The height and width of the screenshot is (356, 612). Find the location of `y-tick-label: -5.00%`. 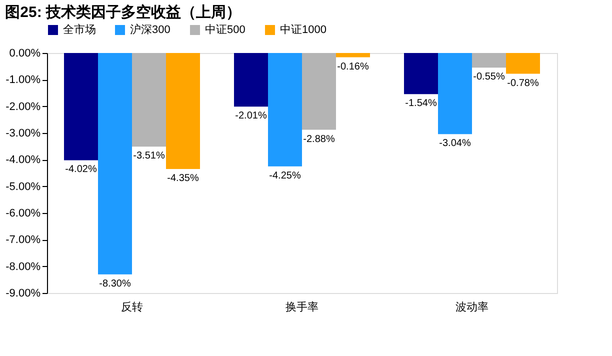

y-tick-label: -5.00% is located at coordinates (23, 186).